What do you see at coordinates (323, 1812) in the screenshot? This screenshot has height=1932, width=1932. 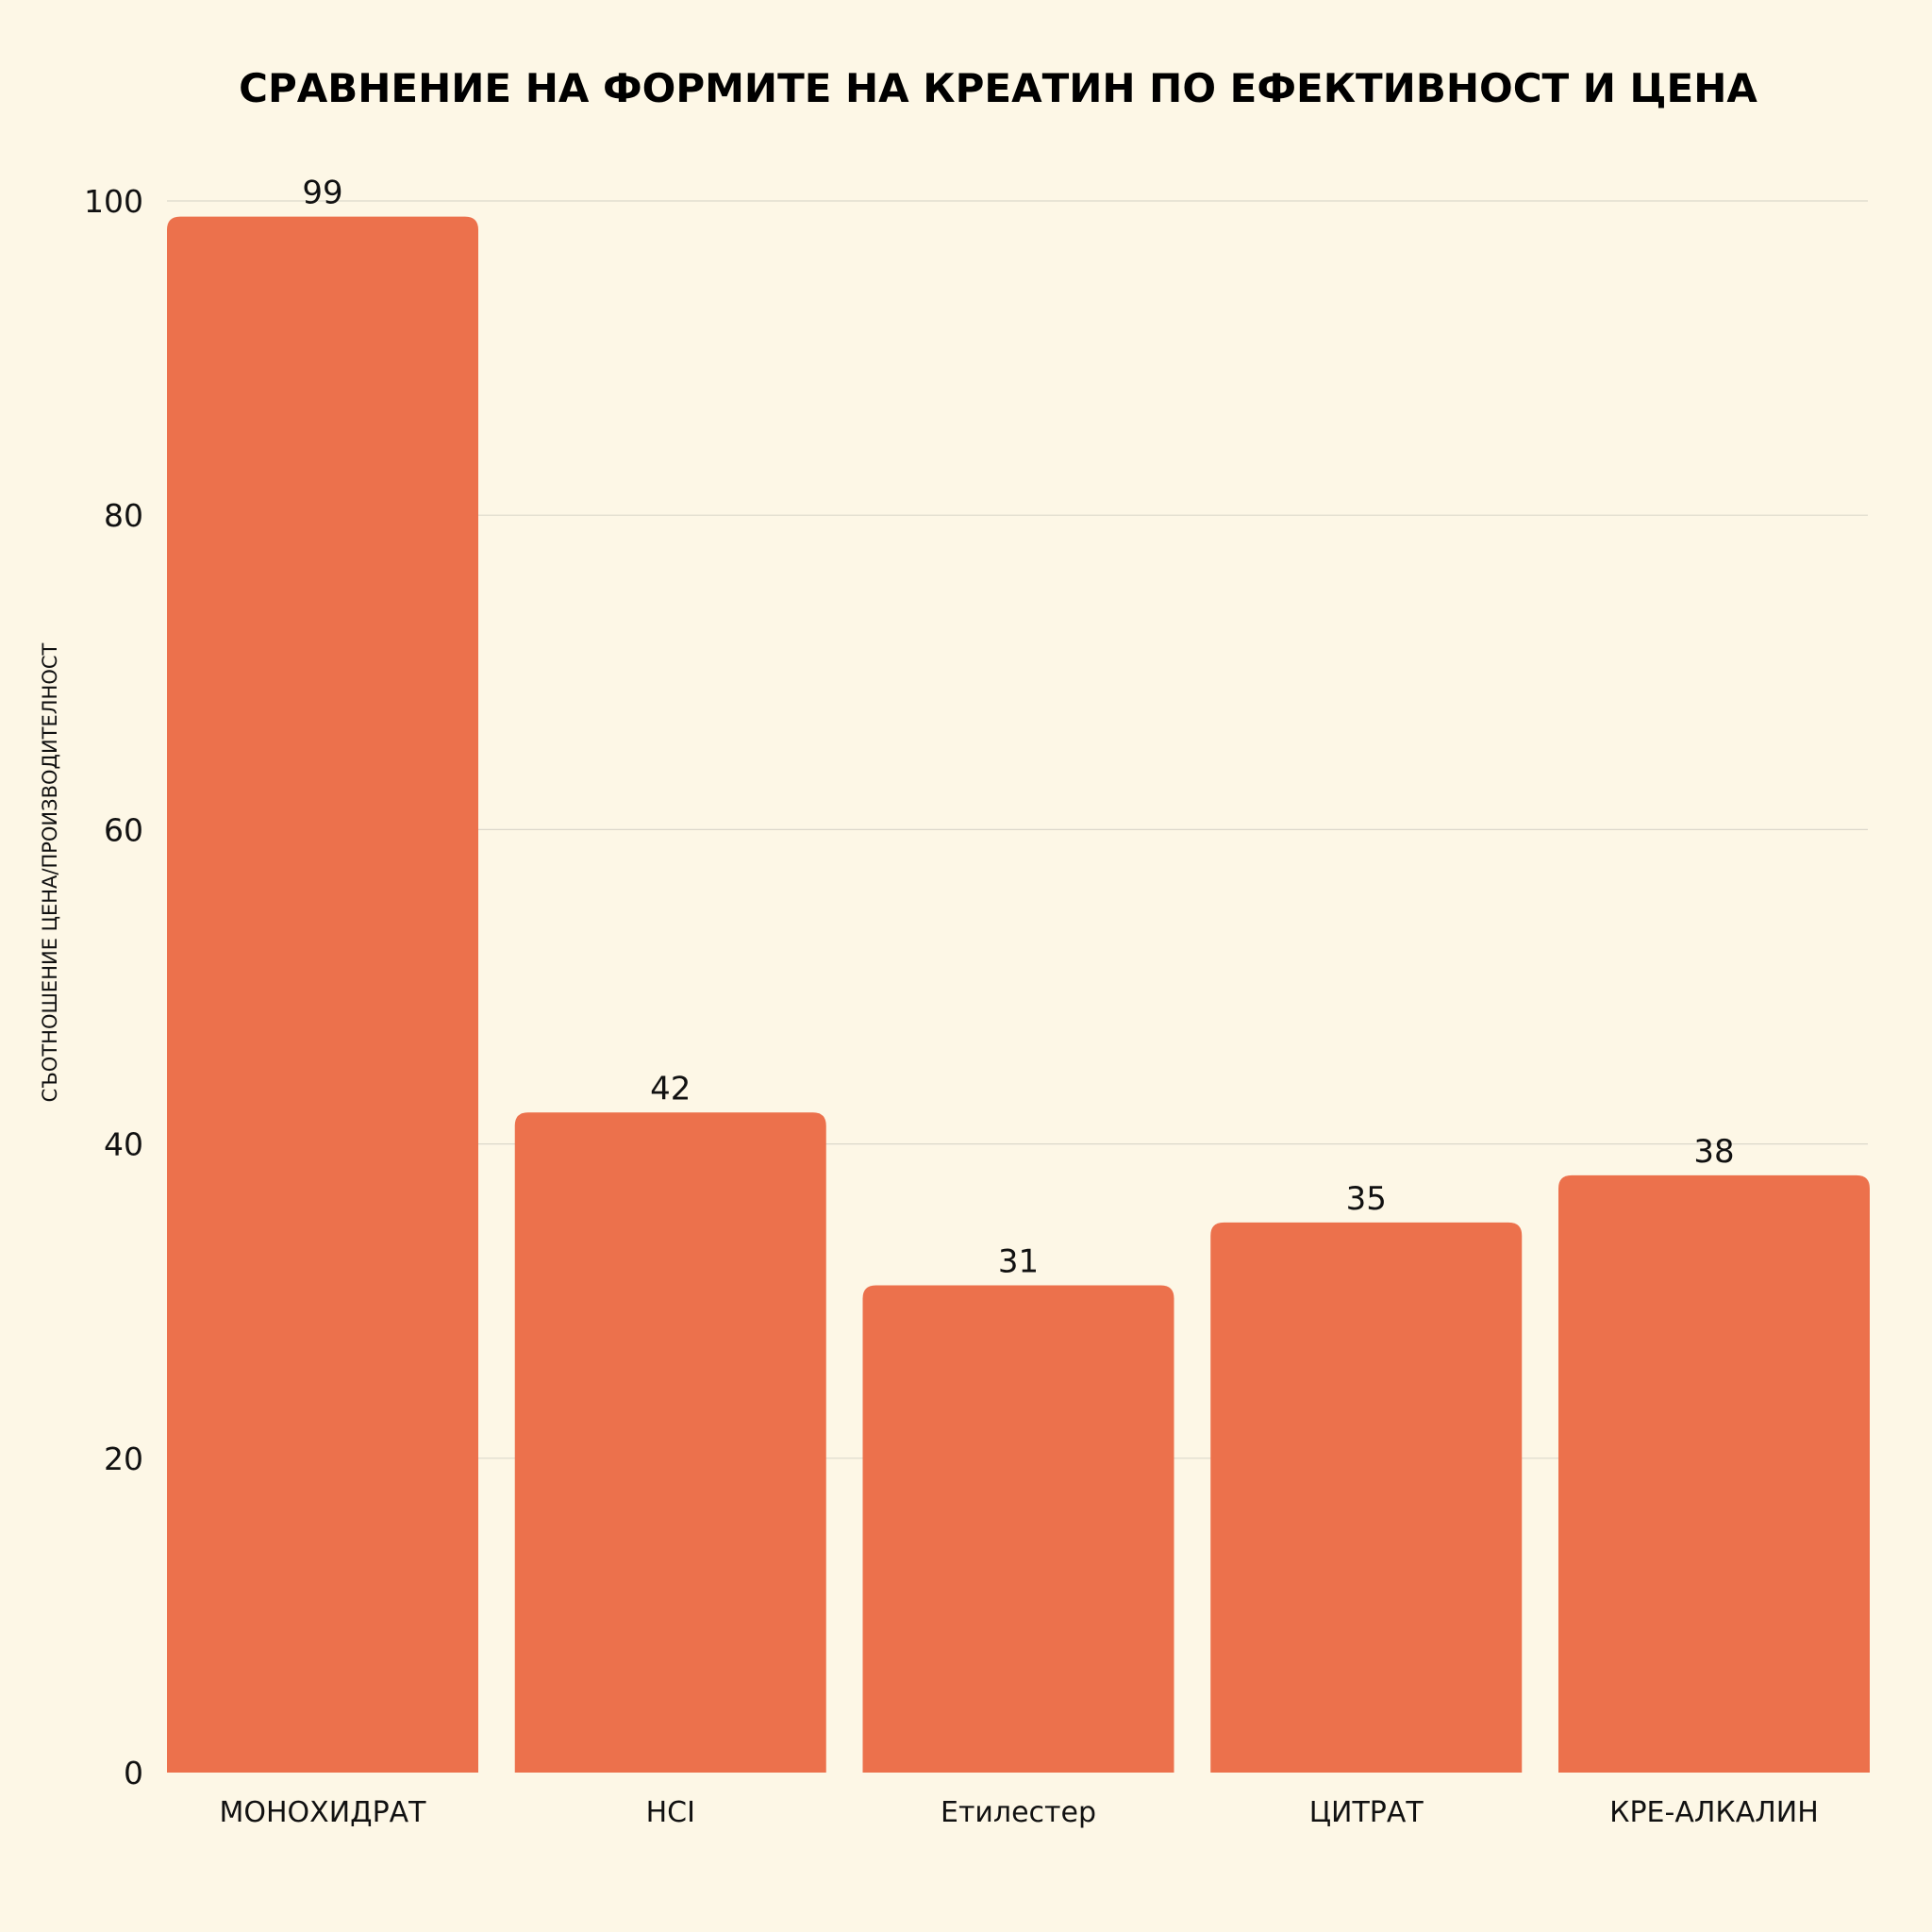 I see `x-tick-label: МОНОХИДРАТ` at bounding box center [323, 1812].